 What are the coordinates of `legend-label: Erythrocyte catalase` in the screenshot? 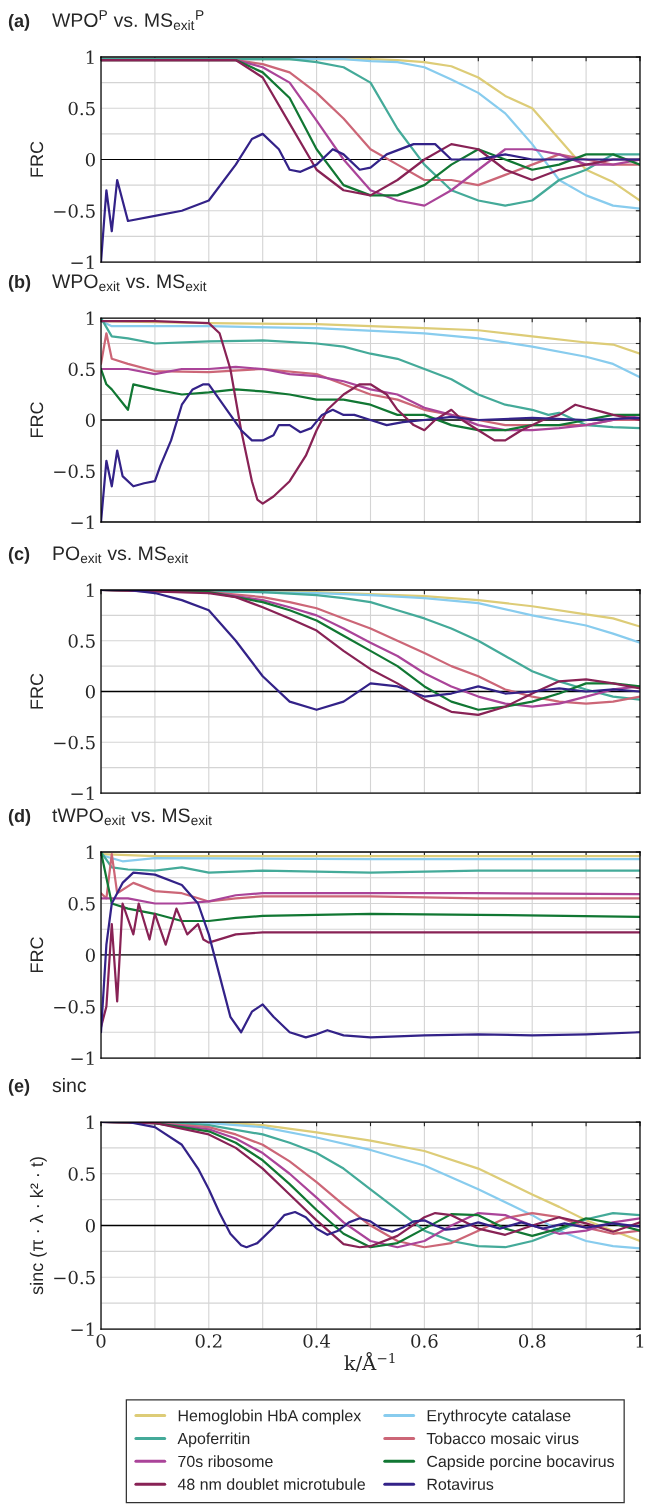 It's located at (499, 1417).